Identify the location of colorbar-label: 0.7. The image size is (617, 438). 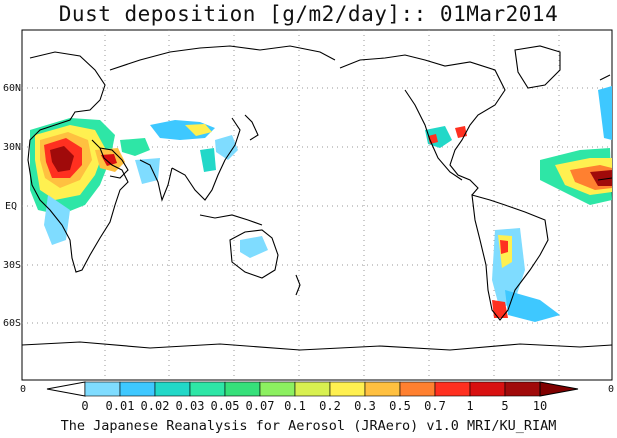
(435, 406).